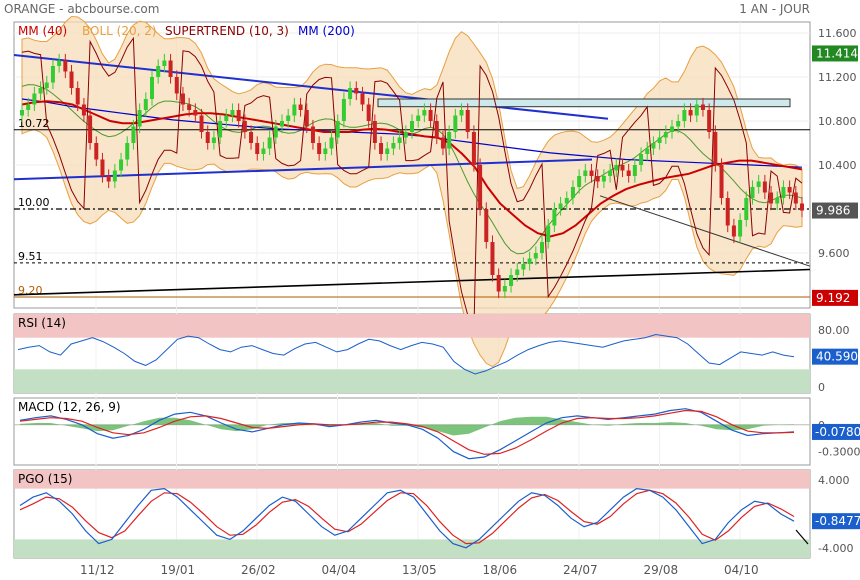 This screenshot has width=860, height=580. I want to click on pgo-ytick: 4.000, so click(834, 480).